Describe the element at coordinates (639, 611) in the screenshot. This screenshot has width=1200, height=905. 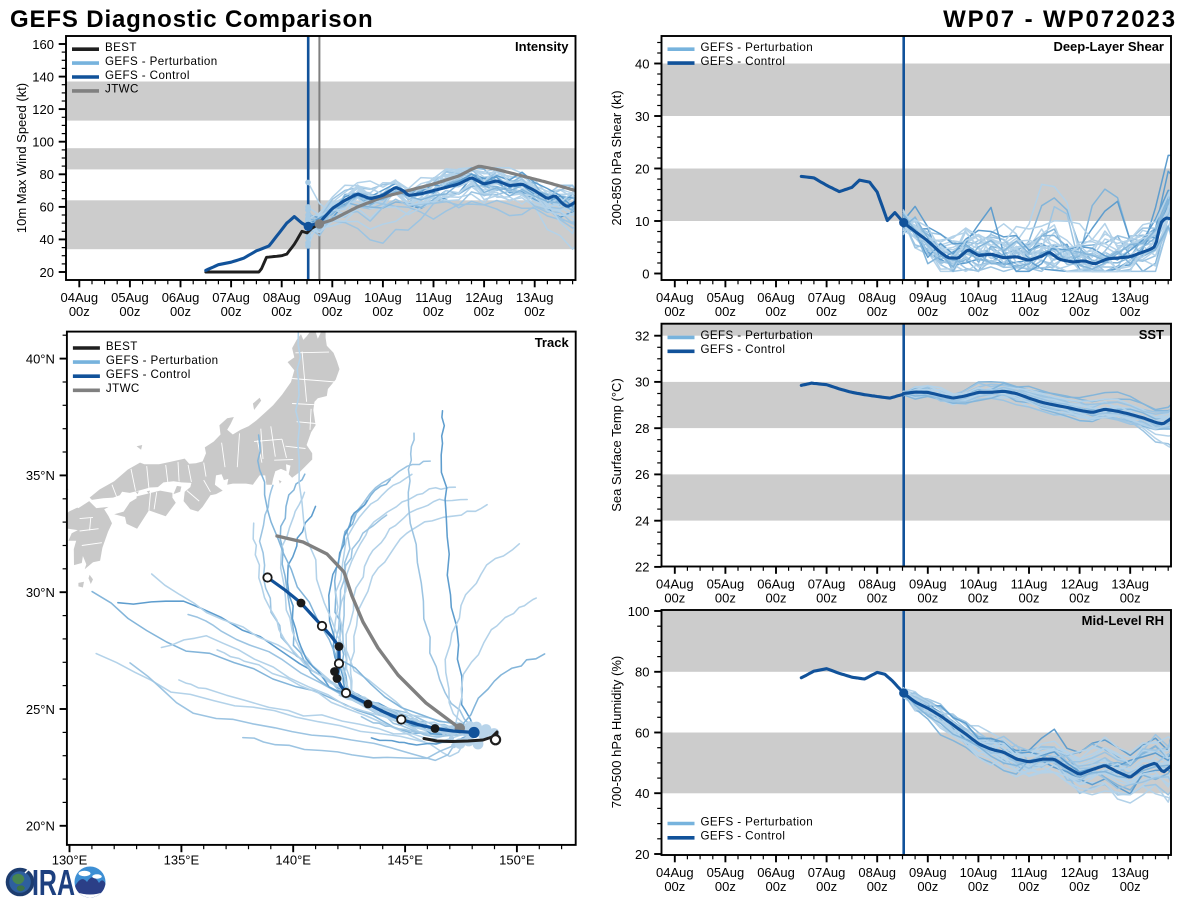
I see `svg-text: 100` at that location.